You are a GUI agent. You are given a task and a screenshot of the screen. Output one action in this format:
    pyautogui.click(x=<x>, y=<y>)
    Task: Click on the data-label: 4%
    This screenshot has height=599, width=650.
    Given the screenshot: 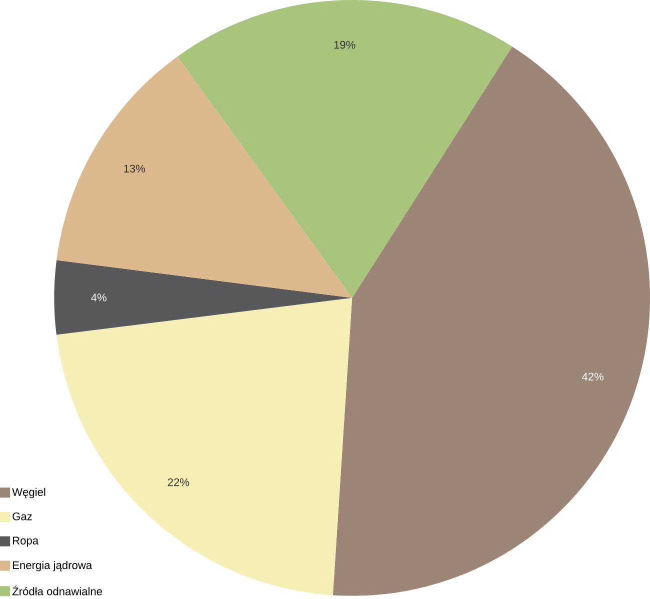 What is the action you would take?
    pyautogui.click(x=98, y=298)
    